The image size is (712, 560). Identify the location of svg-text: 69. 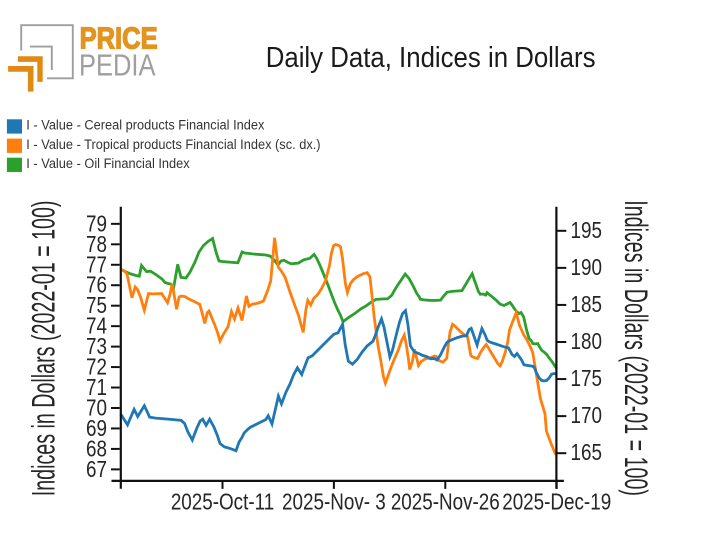
(96, 428).